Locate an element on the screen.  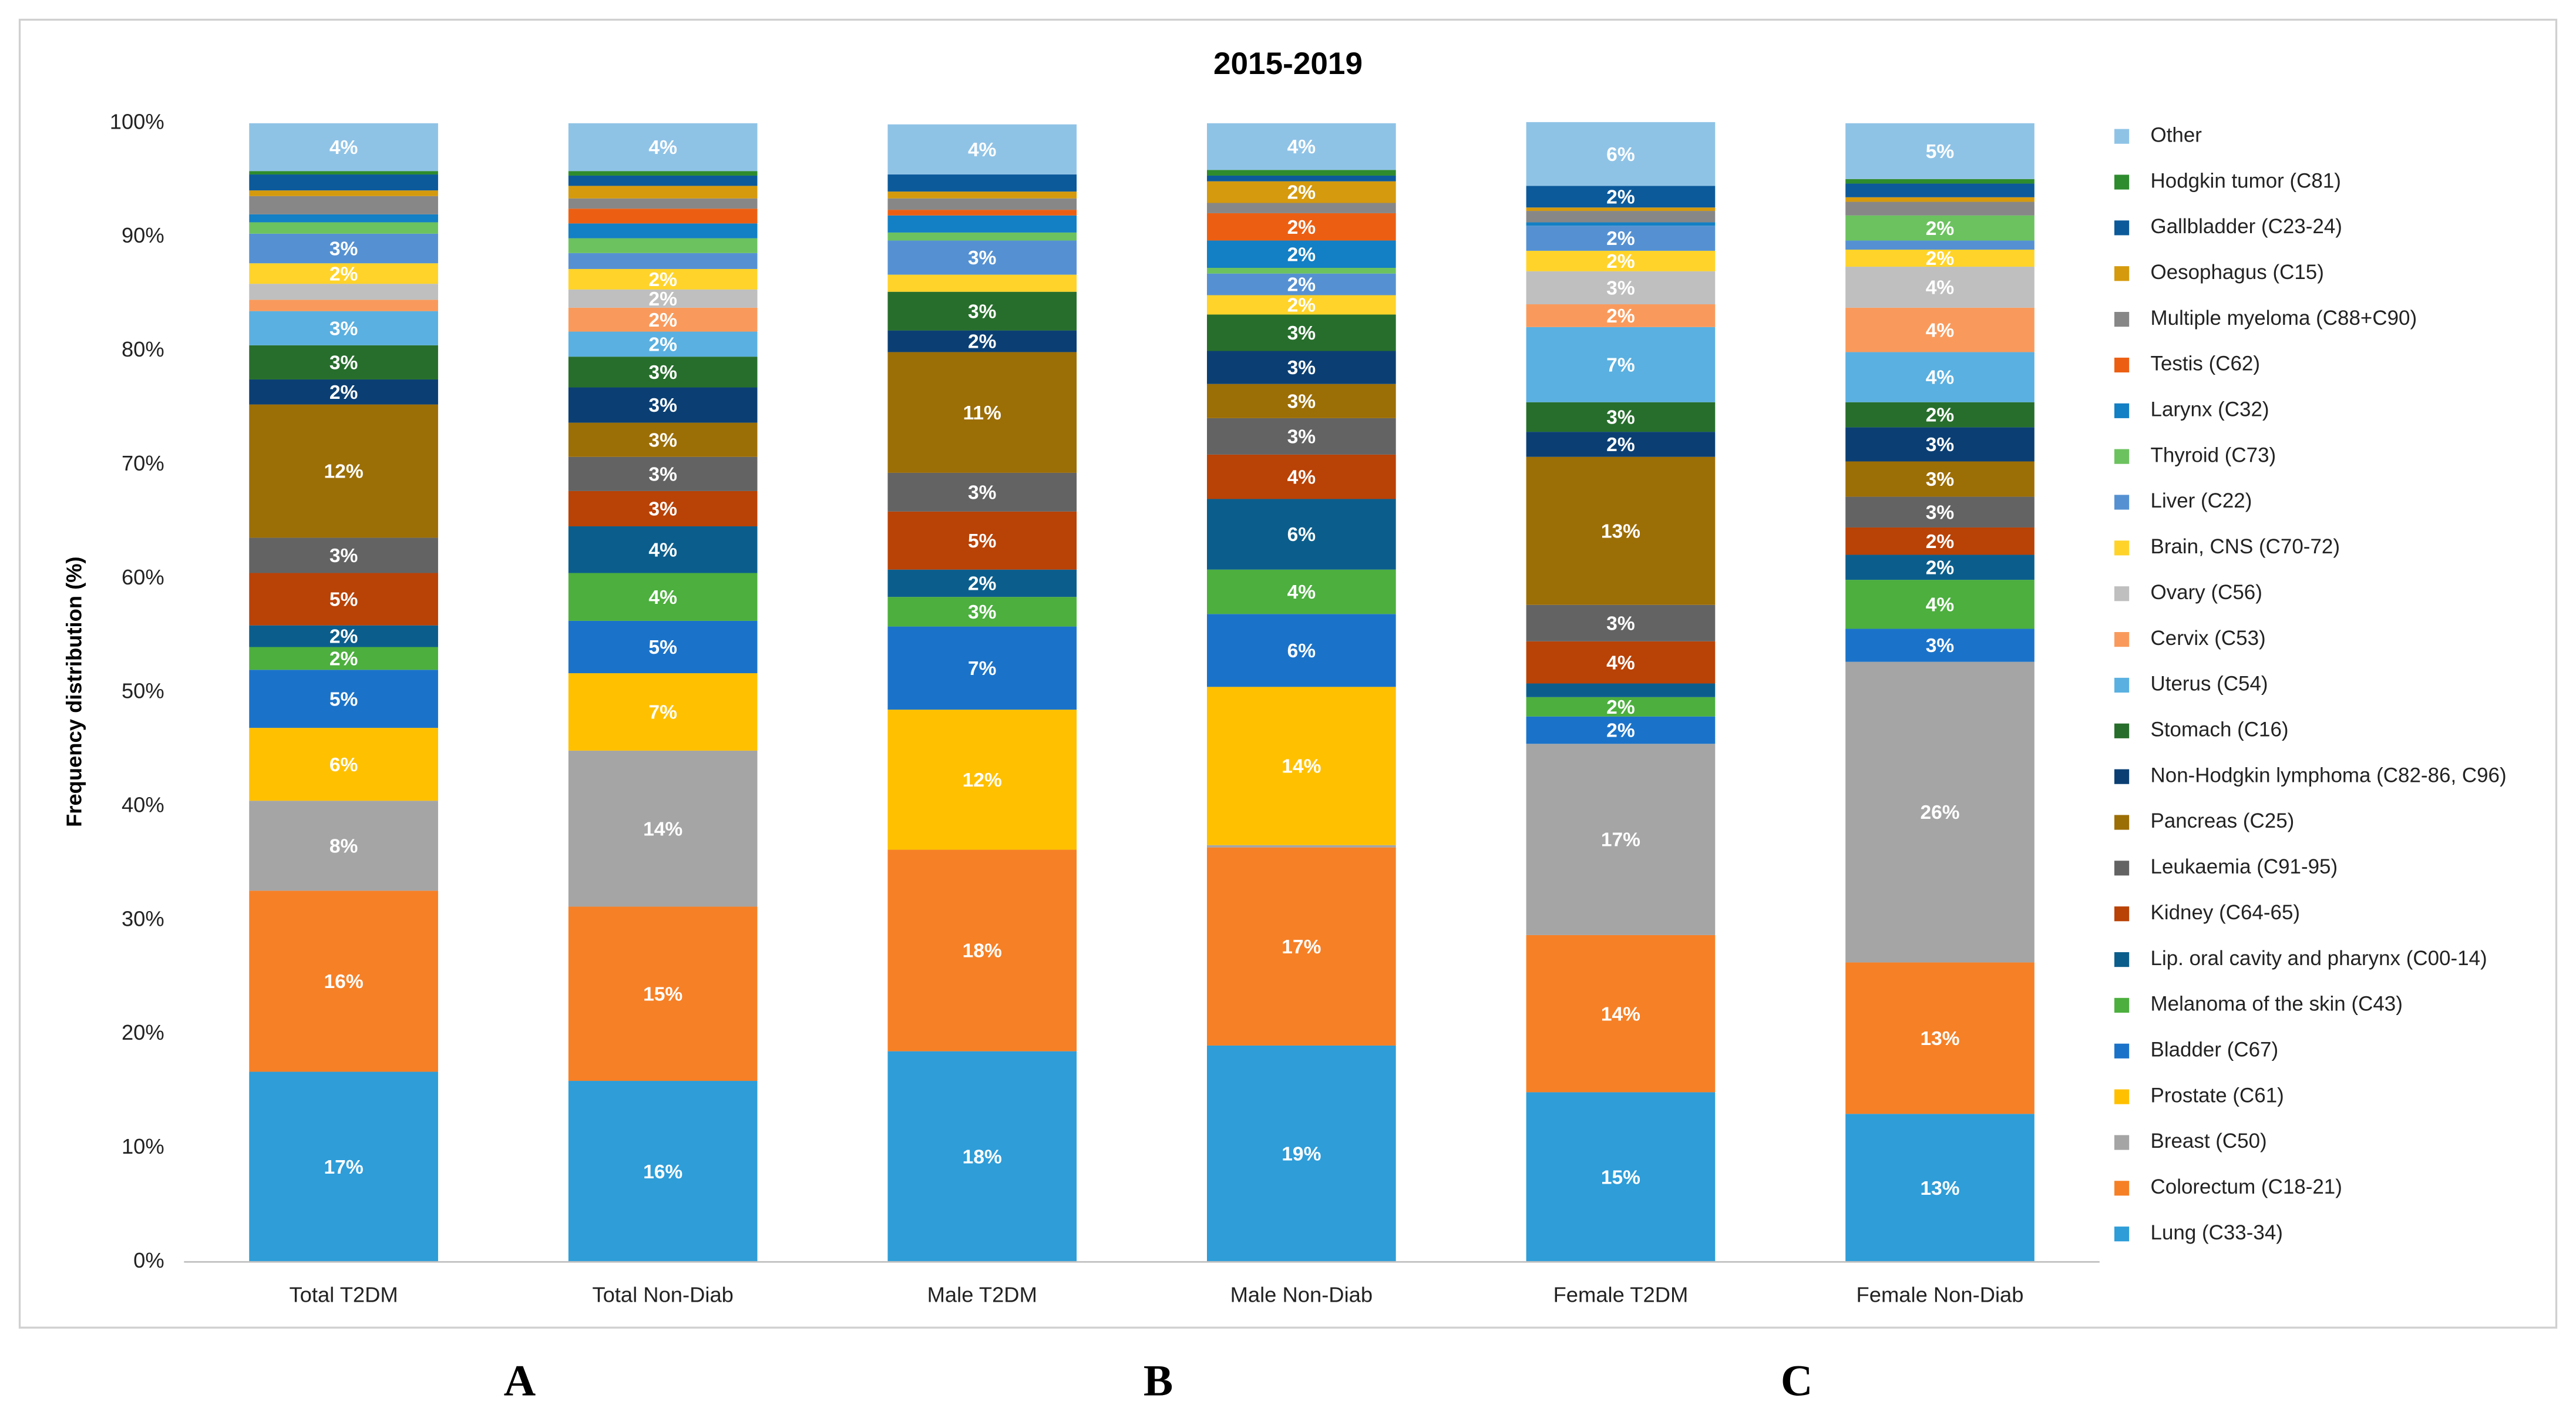
legend-label: Non-Hodgkin lymphoma (C82-86, C96) is located at coordinates (2329, 775).